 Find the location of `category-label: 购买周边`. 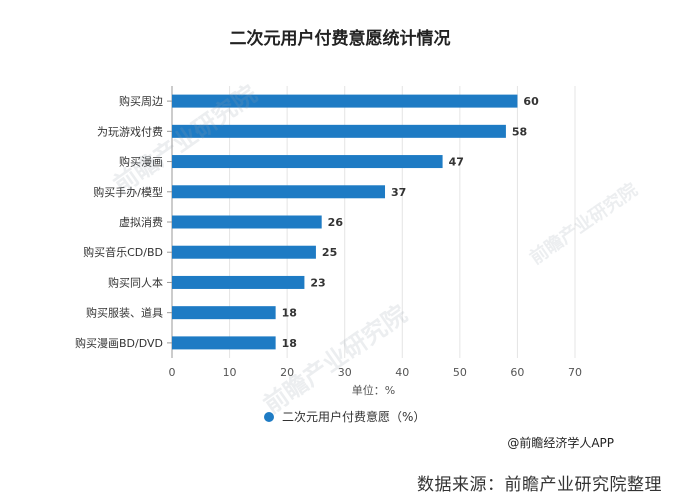

category-label: 购买周边 is located at coordinates (141, 101).